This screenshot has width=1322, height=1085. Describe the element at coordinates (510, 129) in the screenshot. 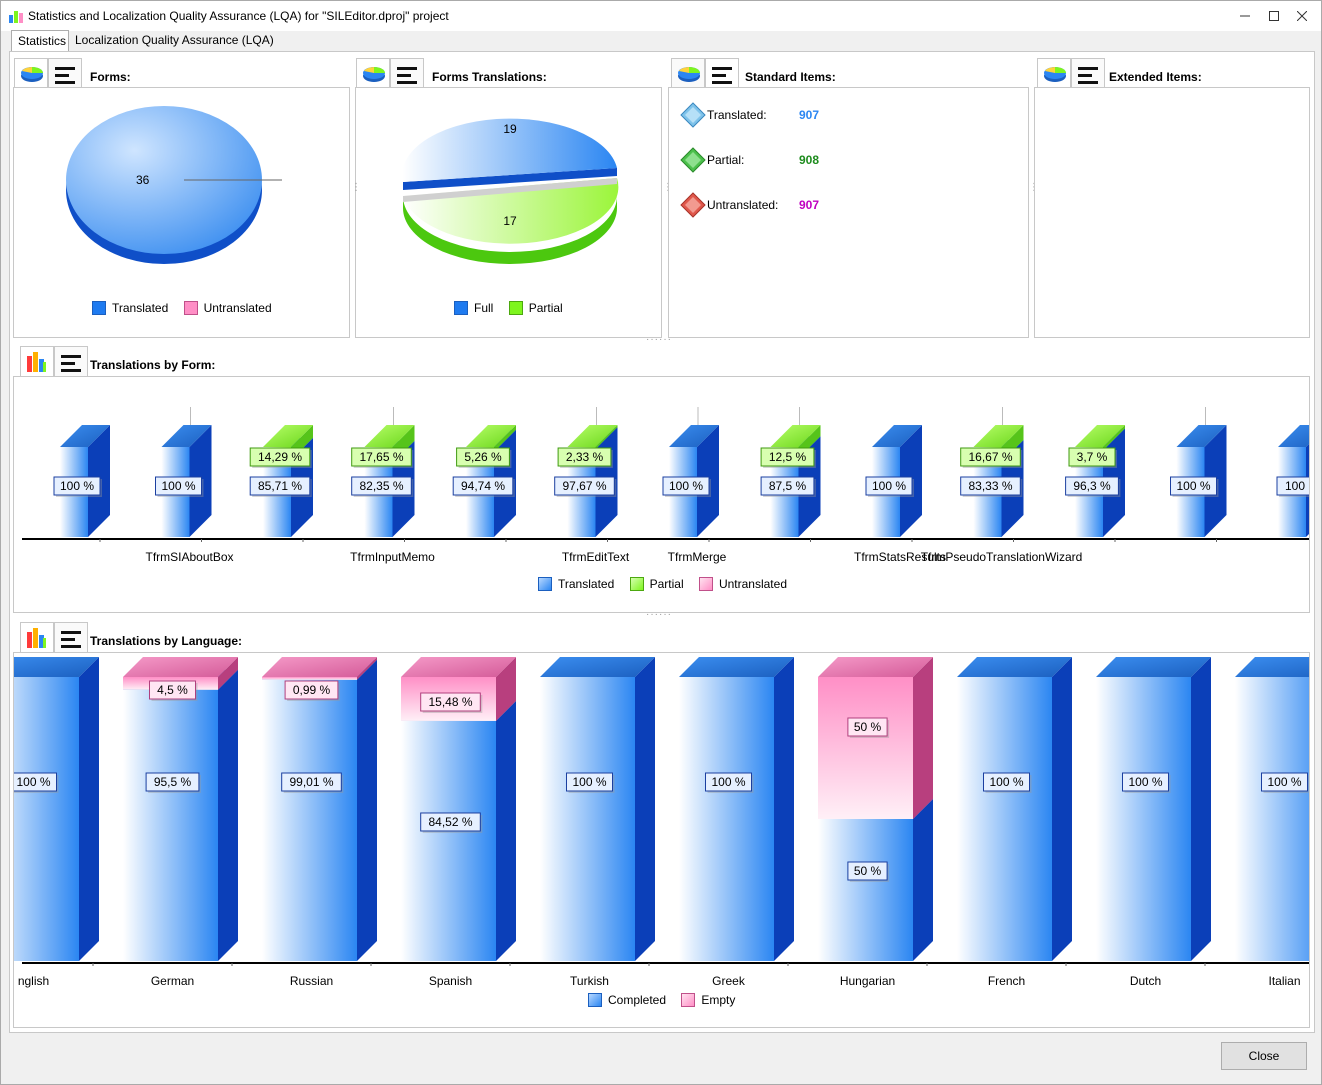

I see `pie-label-full: 19` at that location.